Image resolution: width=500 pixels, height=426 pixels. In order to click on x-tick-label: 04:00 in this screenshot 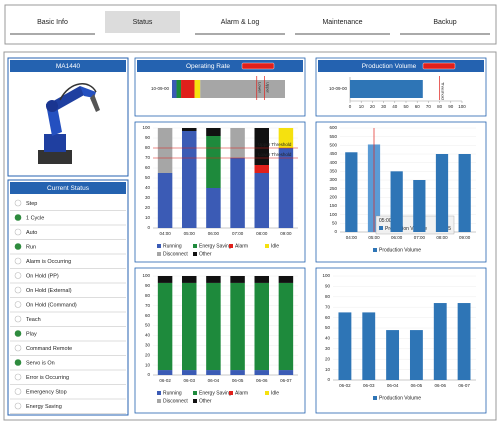, I will do `click(165, 233)`.